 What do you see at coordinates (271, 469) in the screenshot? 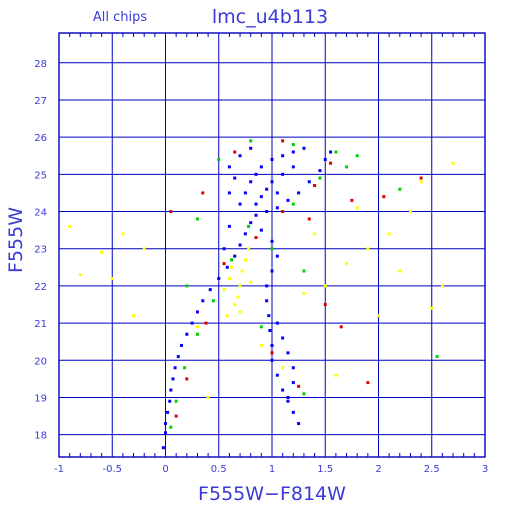
I see `x-tick-labels: -1 -0.5 0 0.5 1 1.5 2 2.5 3` at bounding box center [271, 469].